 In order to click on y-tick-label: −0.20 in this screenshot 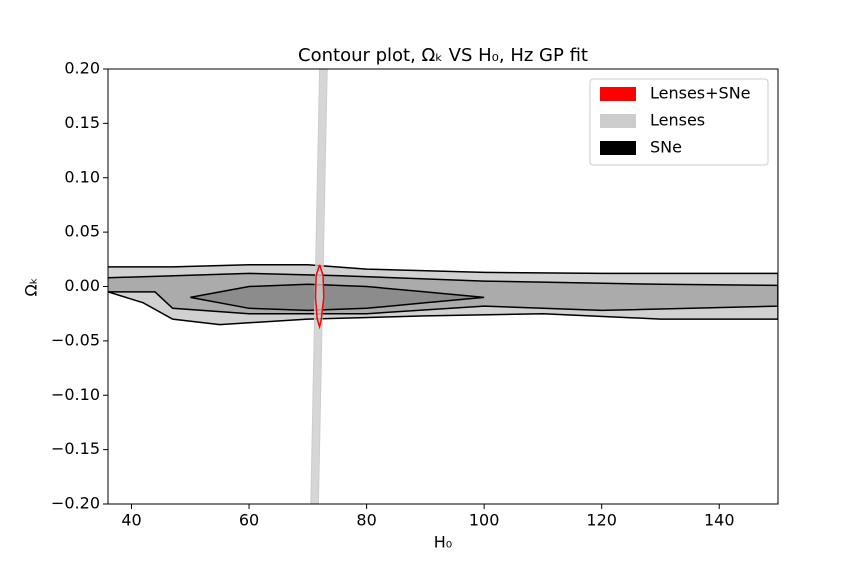, I will do `click(75, 503)`.